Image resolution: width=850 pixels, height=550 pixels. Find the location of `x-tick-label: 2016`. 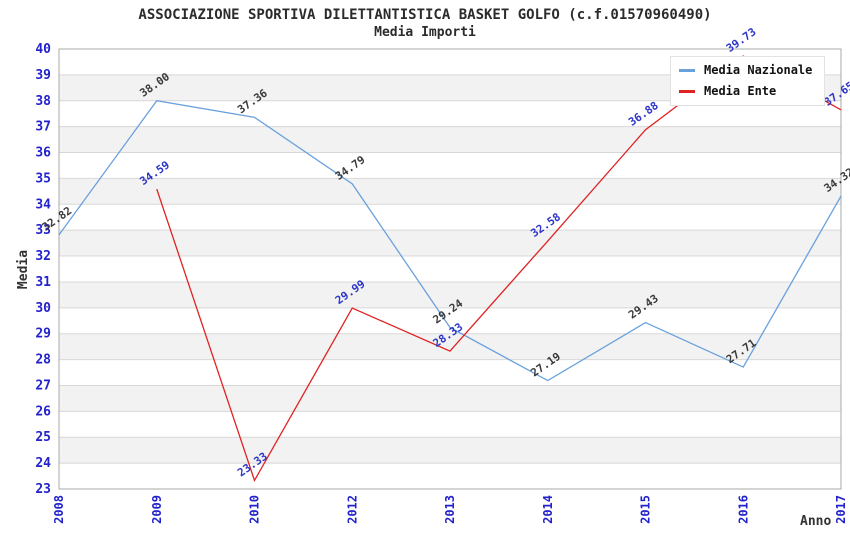

x-tick-label: 2016 is located at coordinates (743, 509).